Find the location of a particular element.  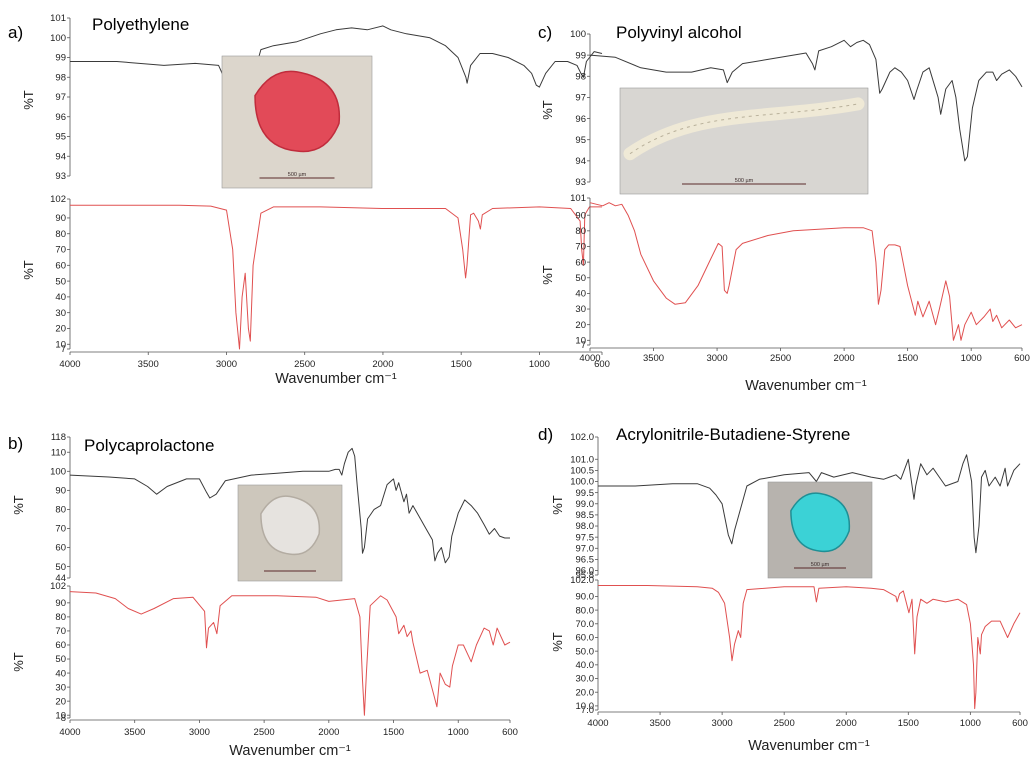

x-tick-label: 1000 is located at coordinates (971, 358).